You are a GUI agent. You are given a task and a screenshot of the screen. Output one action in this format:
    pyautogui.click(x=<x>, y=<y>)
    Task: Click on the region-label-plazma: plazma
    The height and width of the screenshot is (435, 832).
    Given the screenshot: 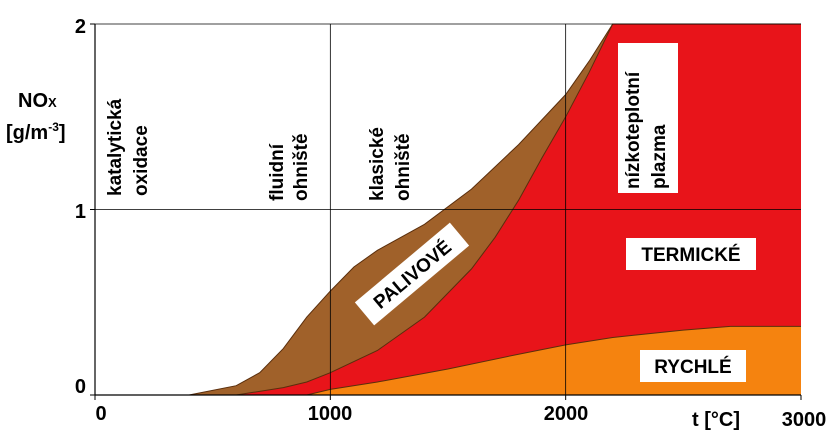 What is the action you would take?
    pyautogui.click(x=659, y=156)
    